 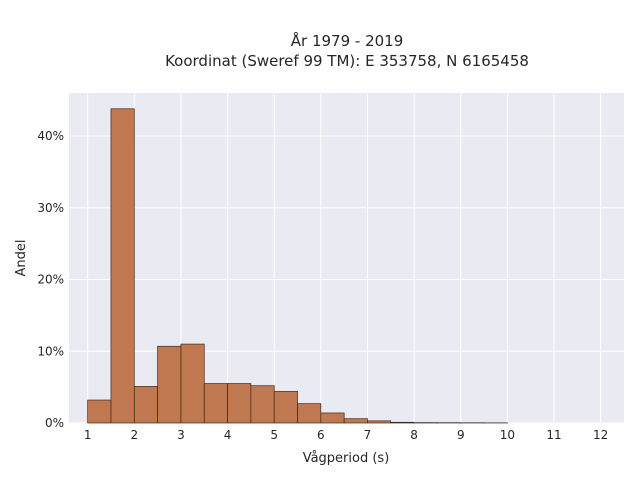 I want to click on x-tick-label: 2, so click(x=134, y=435).